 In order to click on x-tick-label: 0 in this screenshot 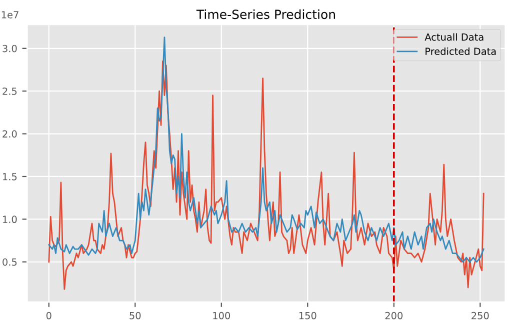, I will do `click(49, 316)`.